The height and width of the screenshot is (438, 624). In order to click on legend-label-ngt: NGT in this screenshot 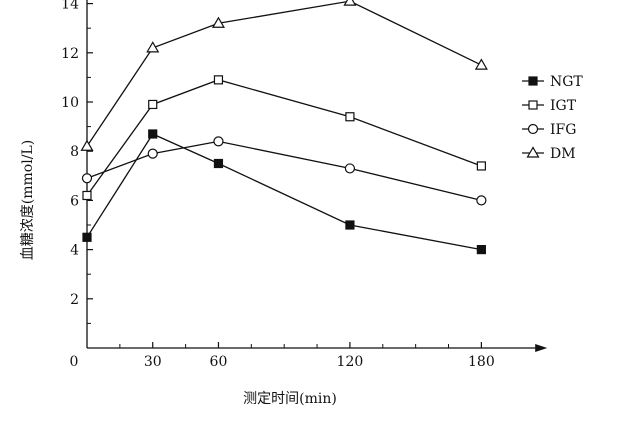, I will do `click(566, 82)`.